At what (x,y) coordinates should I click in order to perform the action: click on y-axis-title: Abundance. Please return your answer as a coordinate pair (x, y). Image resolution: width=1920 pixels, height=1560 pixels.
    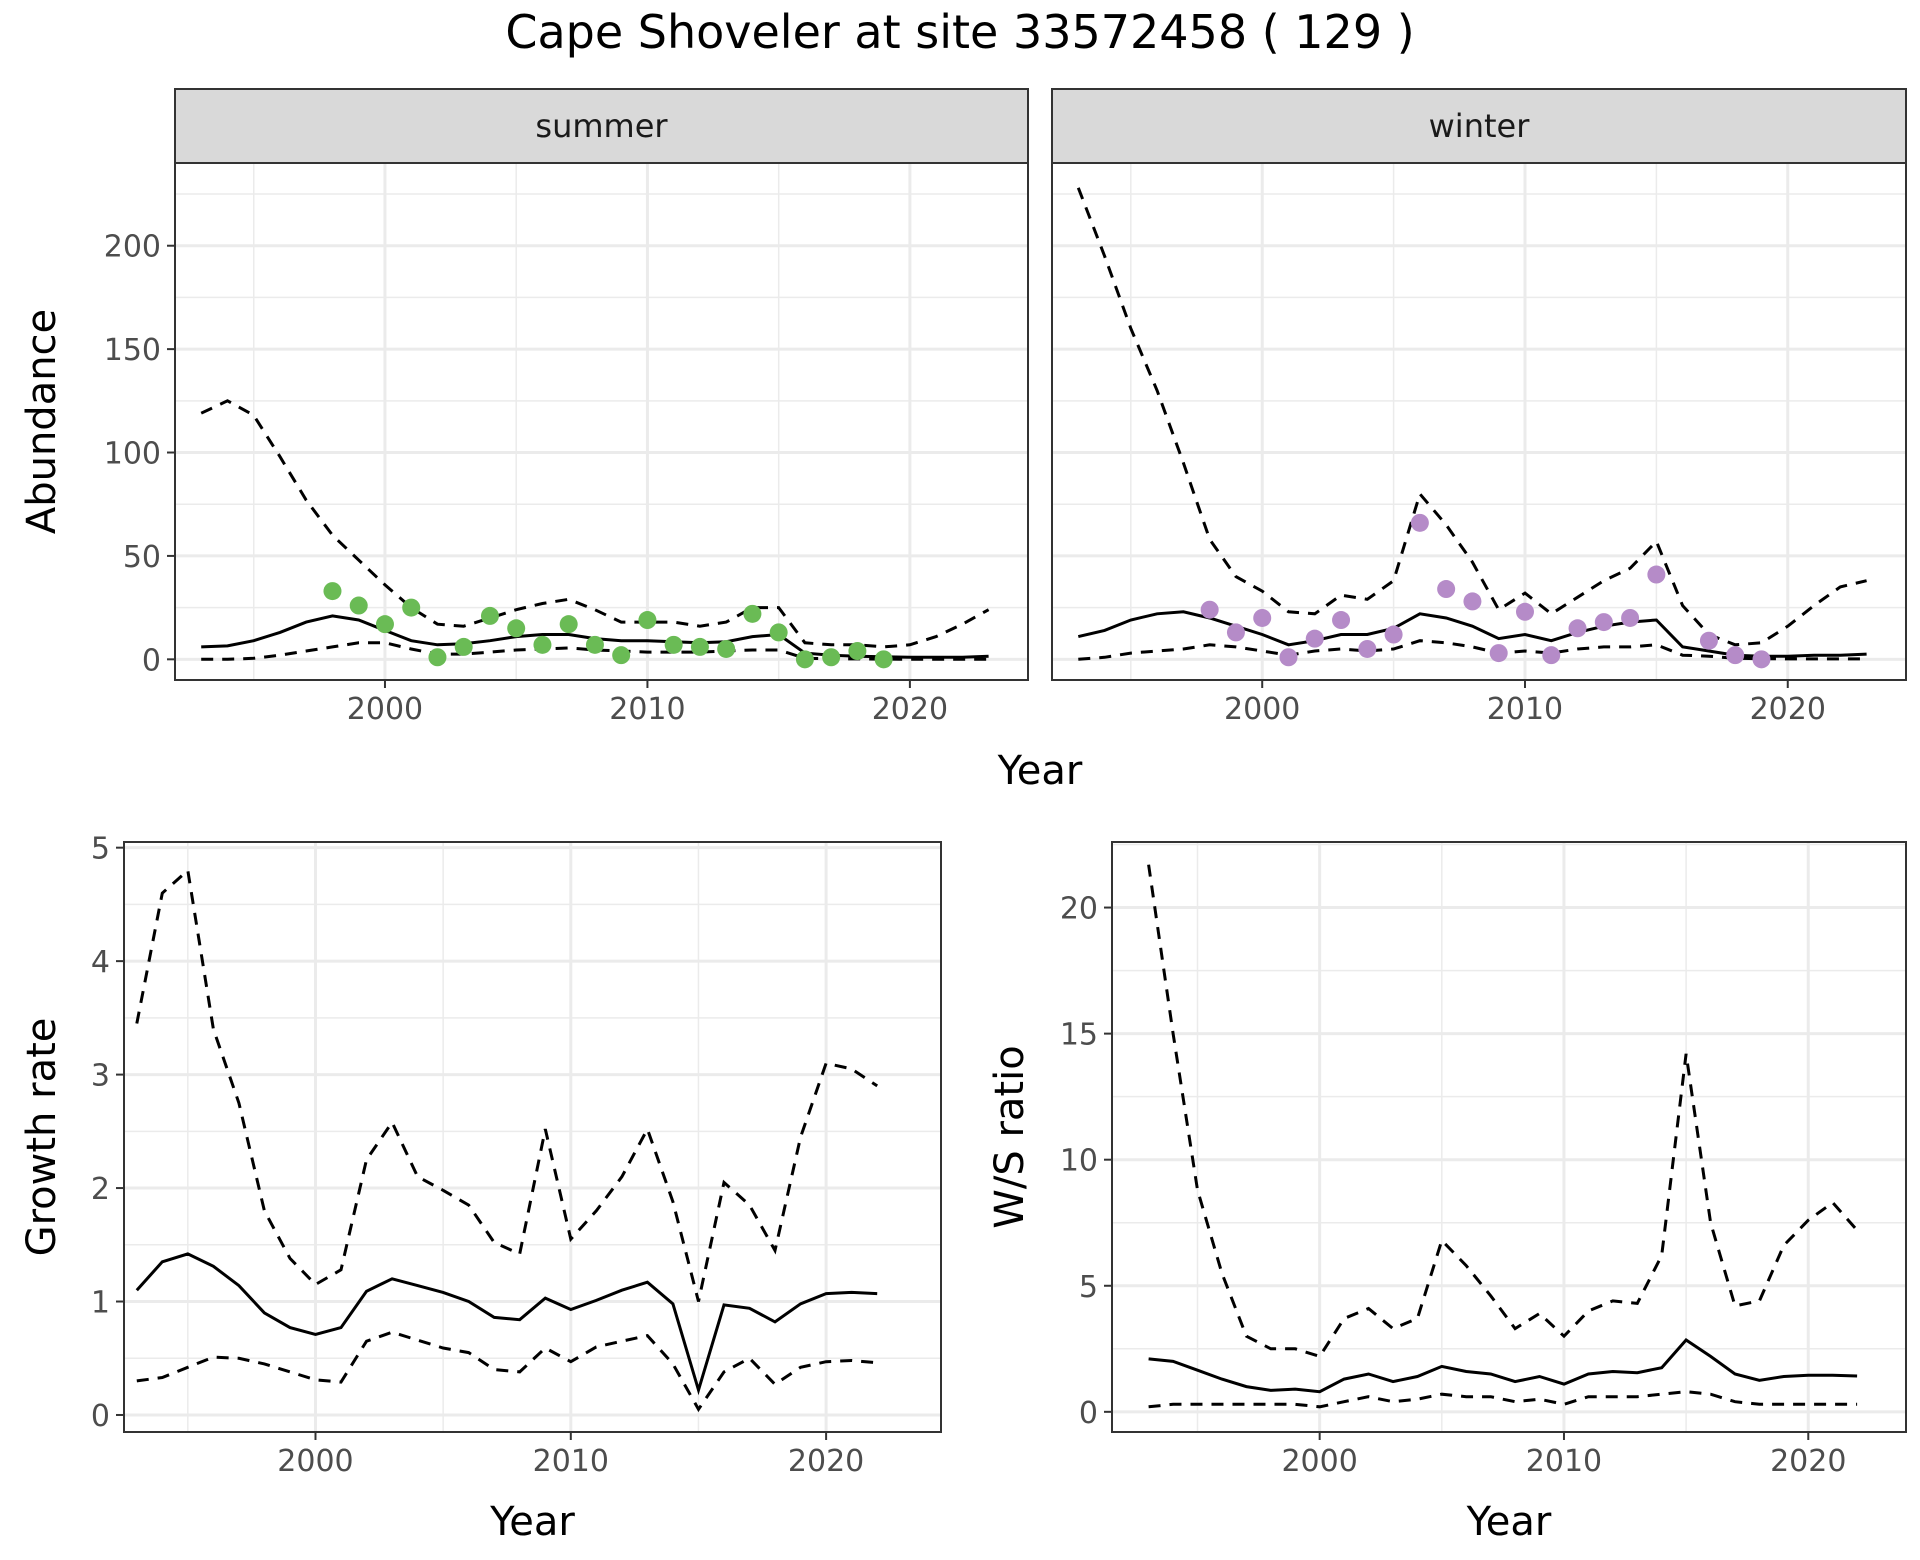
    Looking at the image, I should click on (42, 421).